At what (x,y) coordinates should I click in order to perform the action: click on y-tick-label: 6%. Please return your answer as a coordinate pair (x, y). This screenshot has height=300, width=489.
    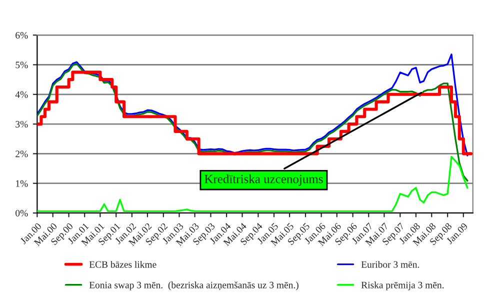
    Looking at the image, I should click on (22, 35).